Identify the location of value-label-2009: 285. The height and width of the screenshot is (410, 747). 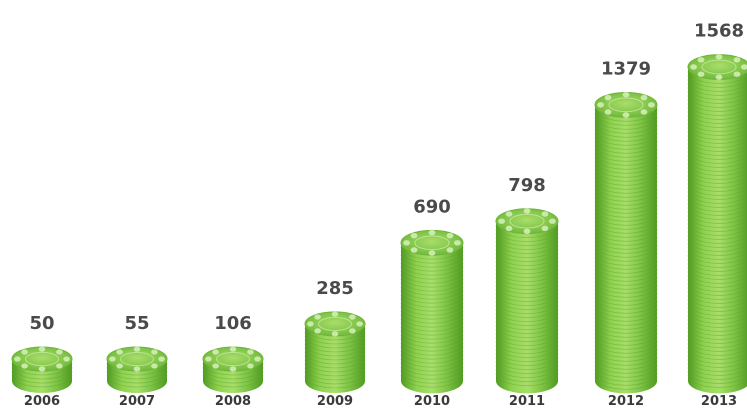
(335, 288).